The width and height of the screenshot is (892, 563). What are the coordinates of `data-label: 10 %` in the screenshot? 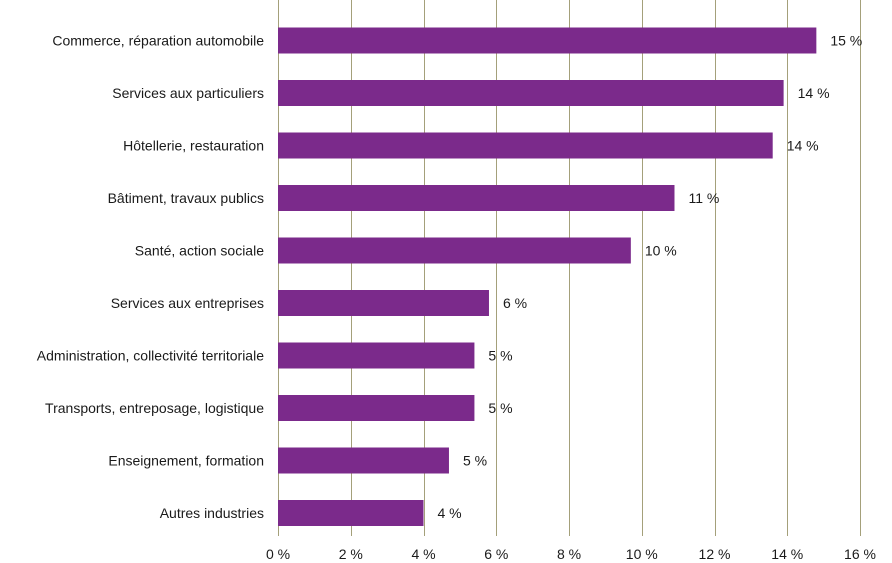 It's located at (661, 251).